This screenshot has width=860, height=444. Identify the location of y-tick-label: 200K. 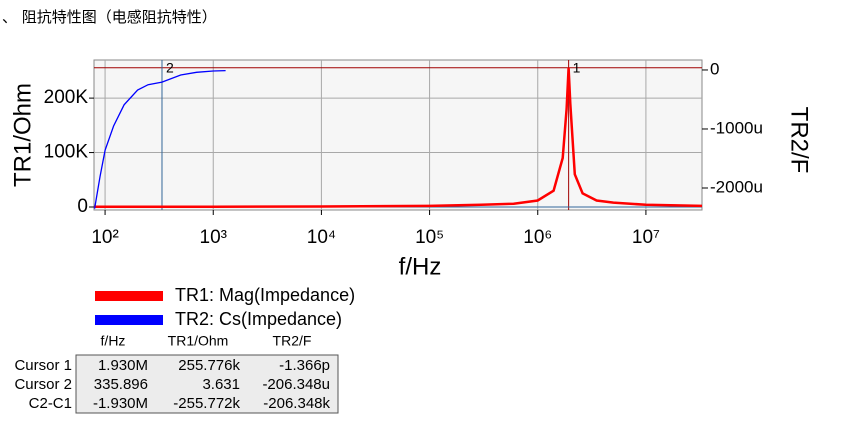
(66, 97).